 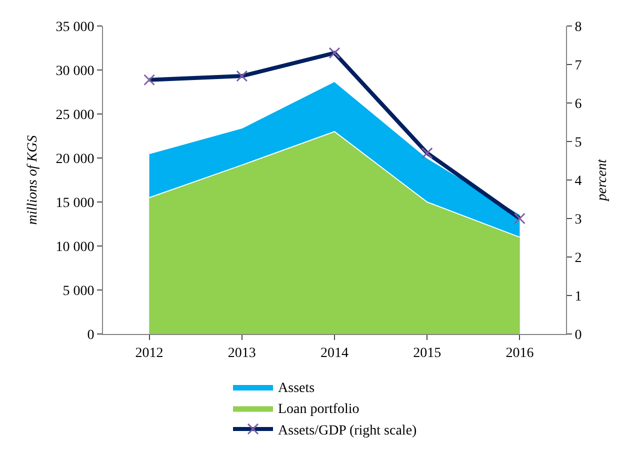 What do you see at coordinates (578, 335) in the screenshot?
I see `y2-tick-label: 0` at bounding box center [578, 335].